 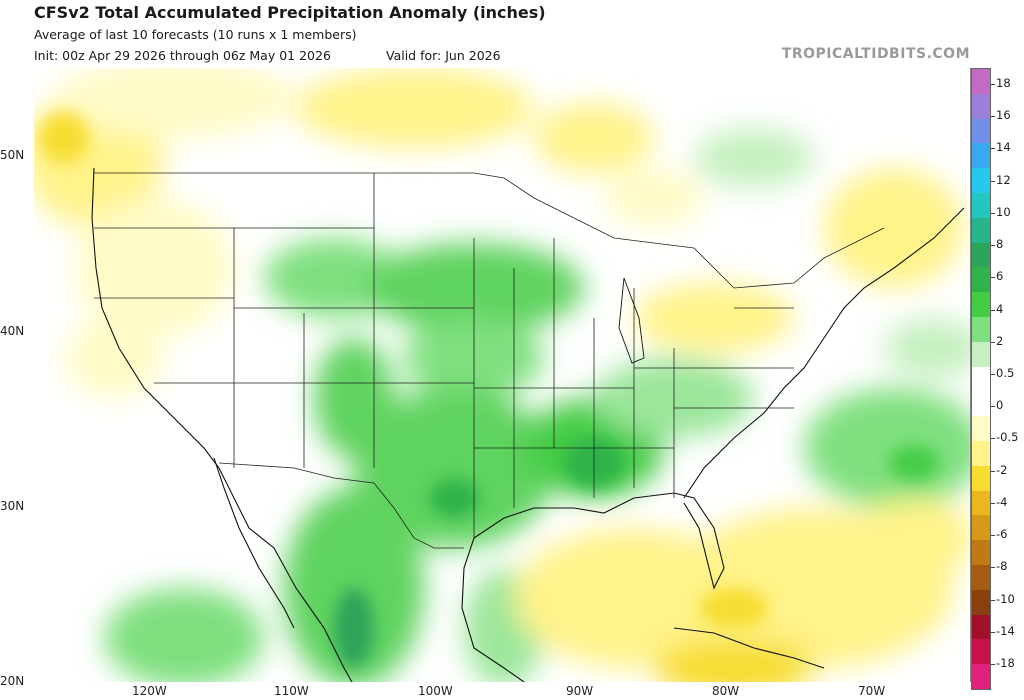 What do you see at coordinates (149, 691) in the screenshot?
I see `lon-label-120w: 120W` at bounding box center [149, 691].